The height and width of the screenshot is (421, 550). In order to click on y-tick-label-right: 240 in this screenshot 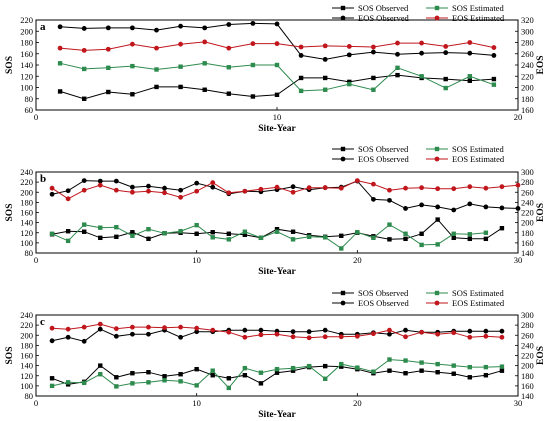, I will do `click(527, 345)`.